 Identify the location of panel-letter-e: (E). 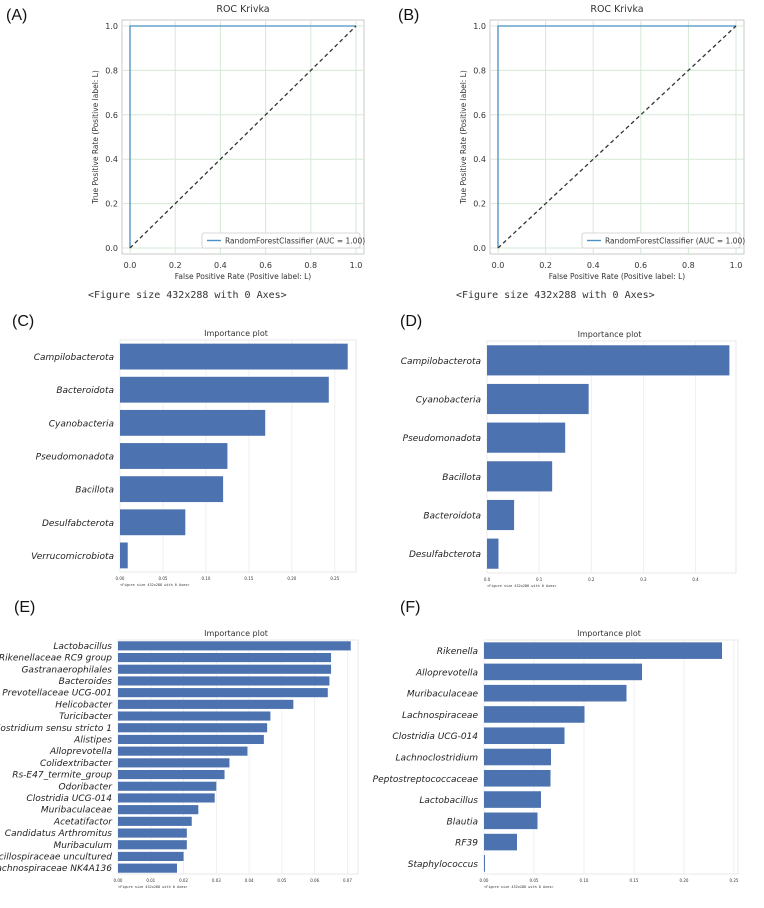
(24, 607).